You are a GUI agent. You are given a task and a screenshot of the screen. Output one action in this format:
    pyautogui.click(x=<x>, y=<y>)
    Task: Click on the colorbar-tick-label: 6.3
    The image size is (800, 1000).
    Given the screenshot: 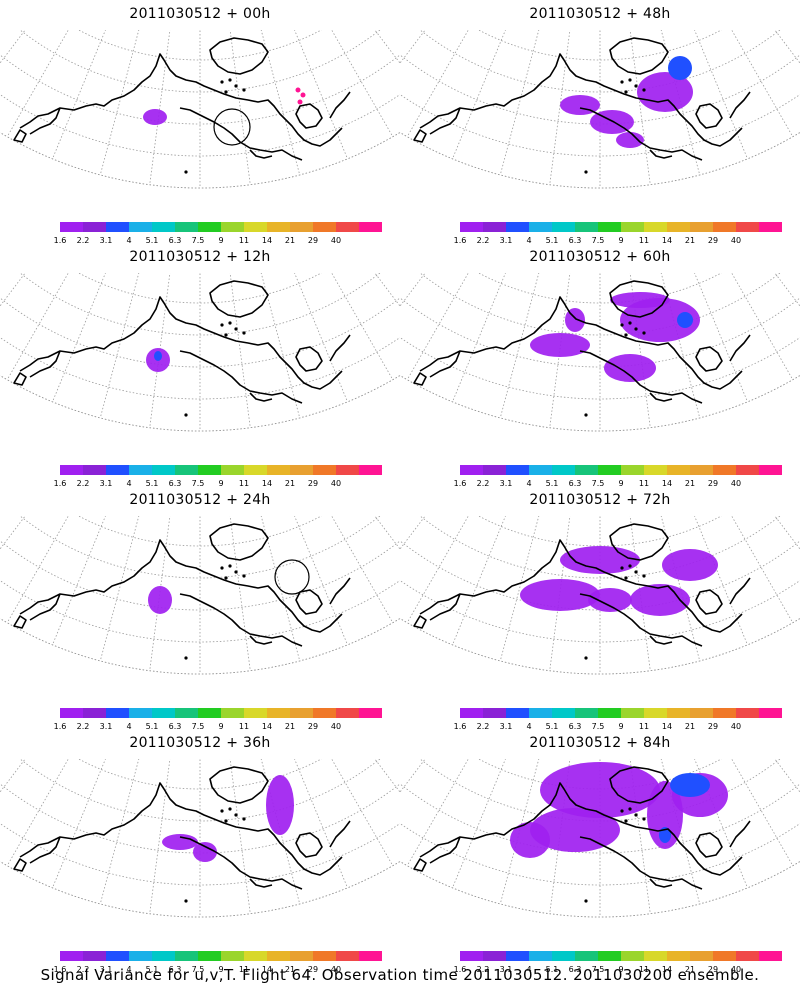 What is the action you would take?
    pyautogui.click(x=175, y=240)
    